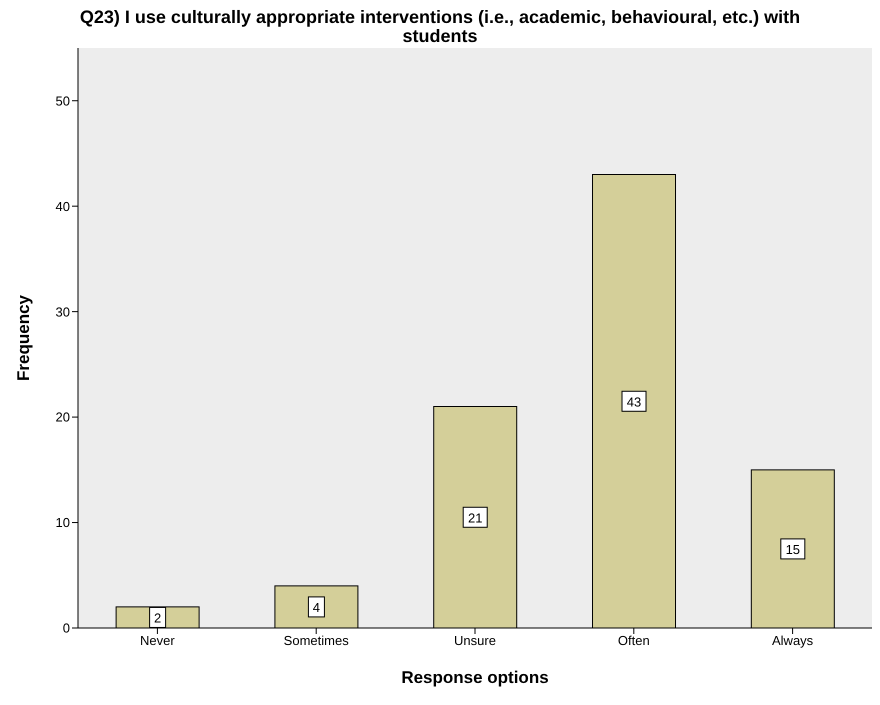  What do you see at coordinates (475, 677) in the screenshot?
I see `x-axis-title: Response options` at bounding box center [475, 677].